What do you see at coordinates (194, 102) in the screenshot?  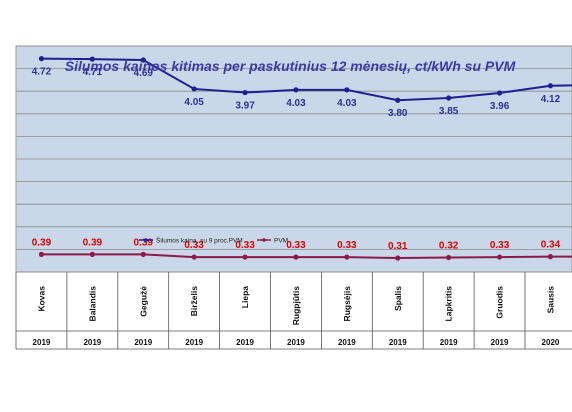 I see `data-label: 4.05` at bounding box center [194, 102].